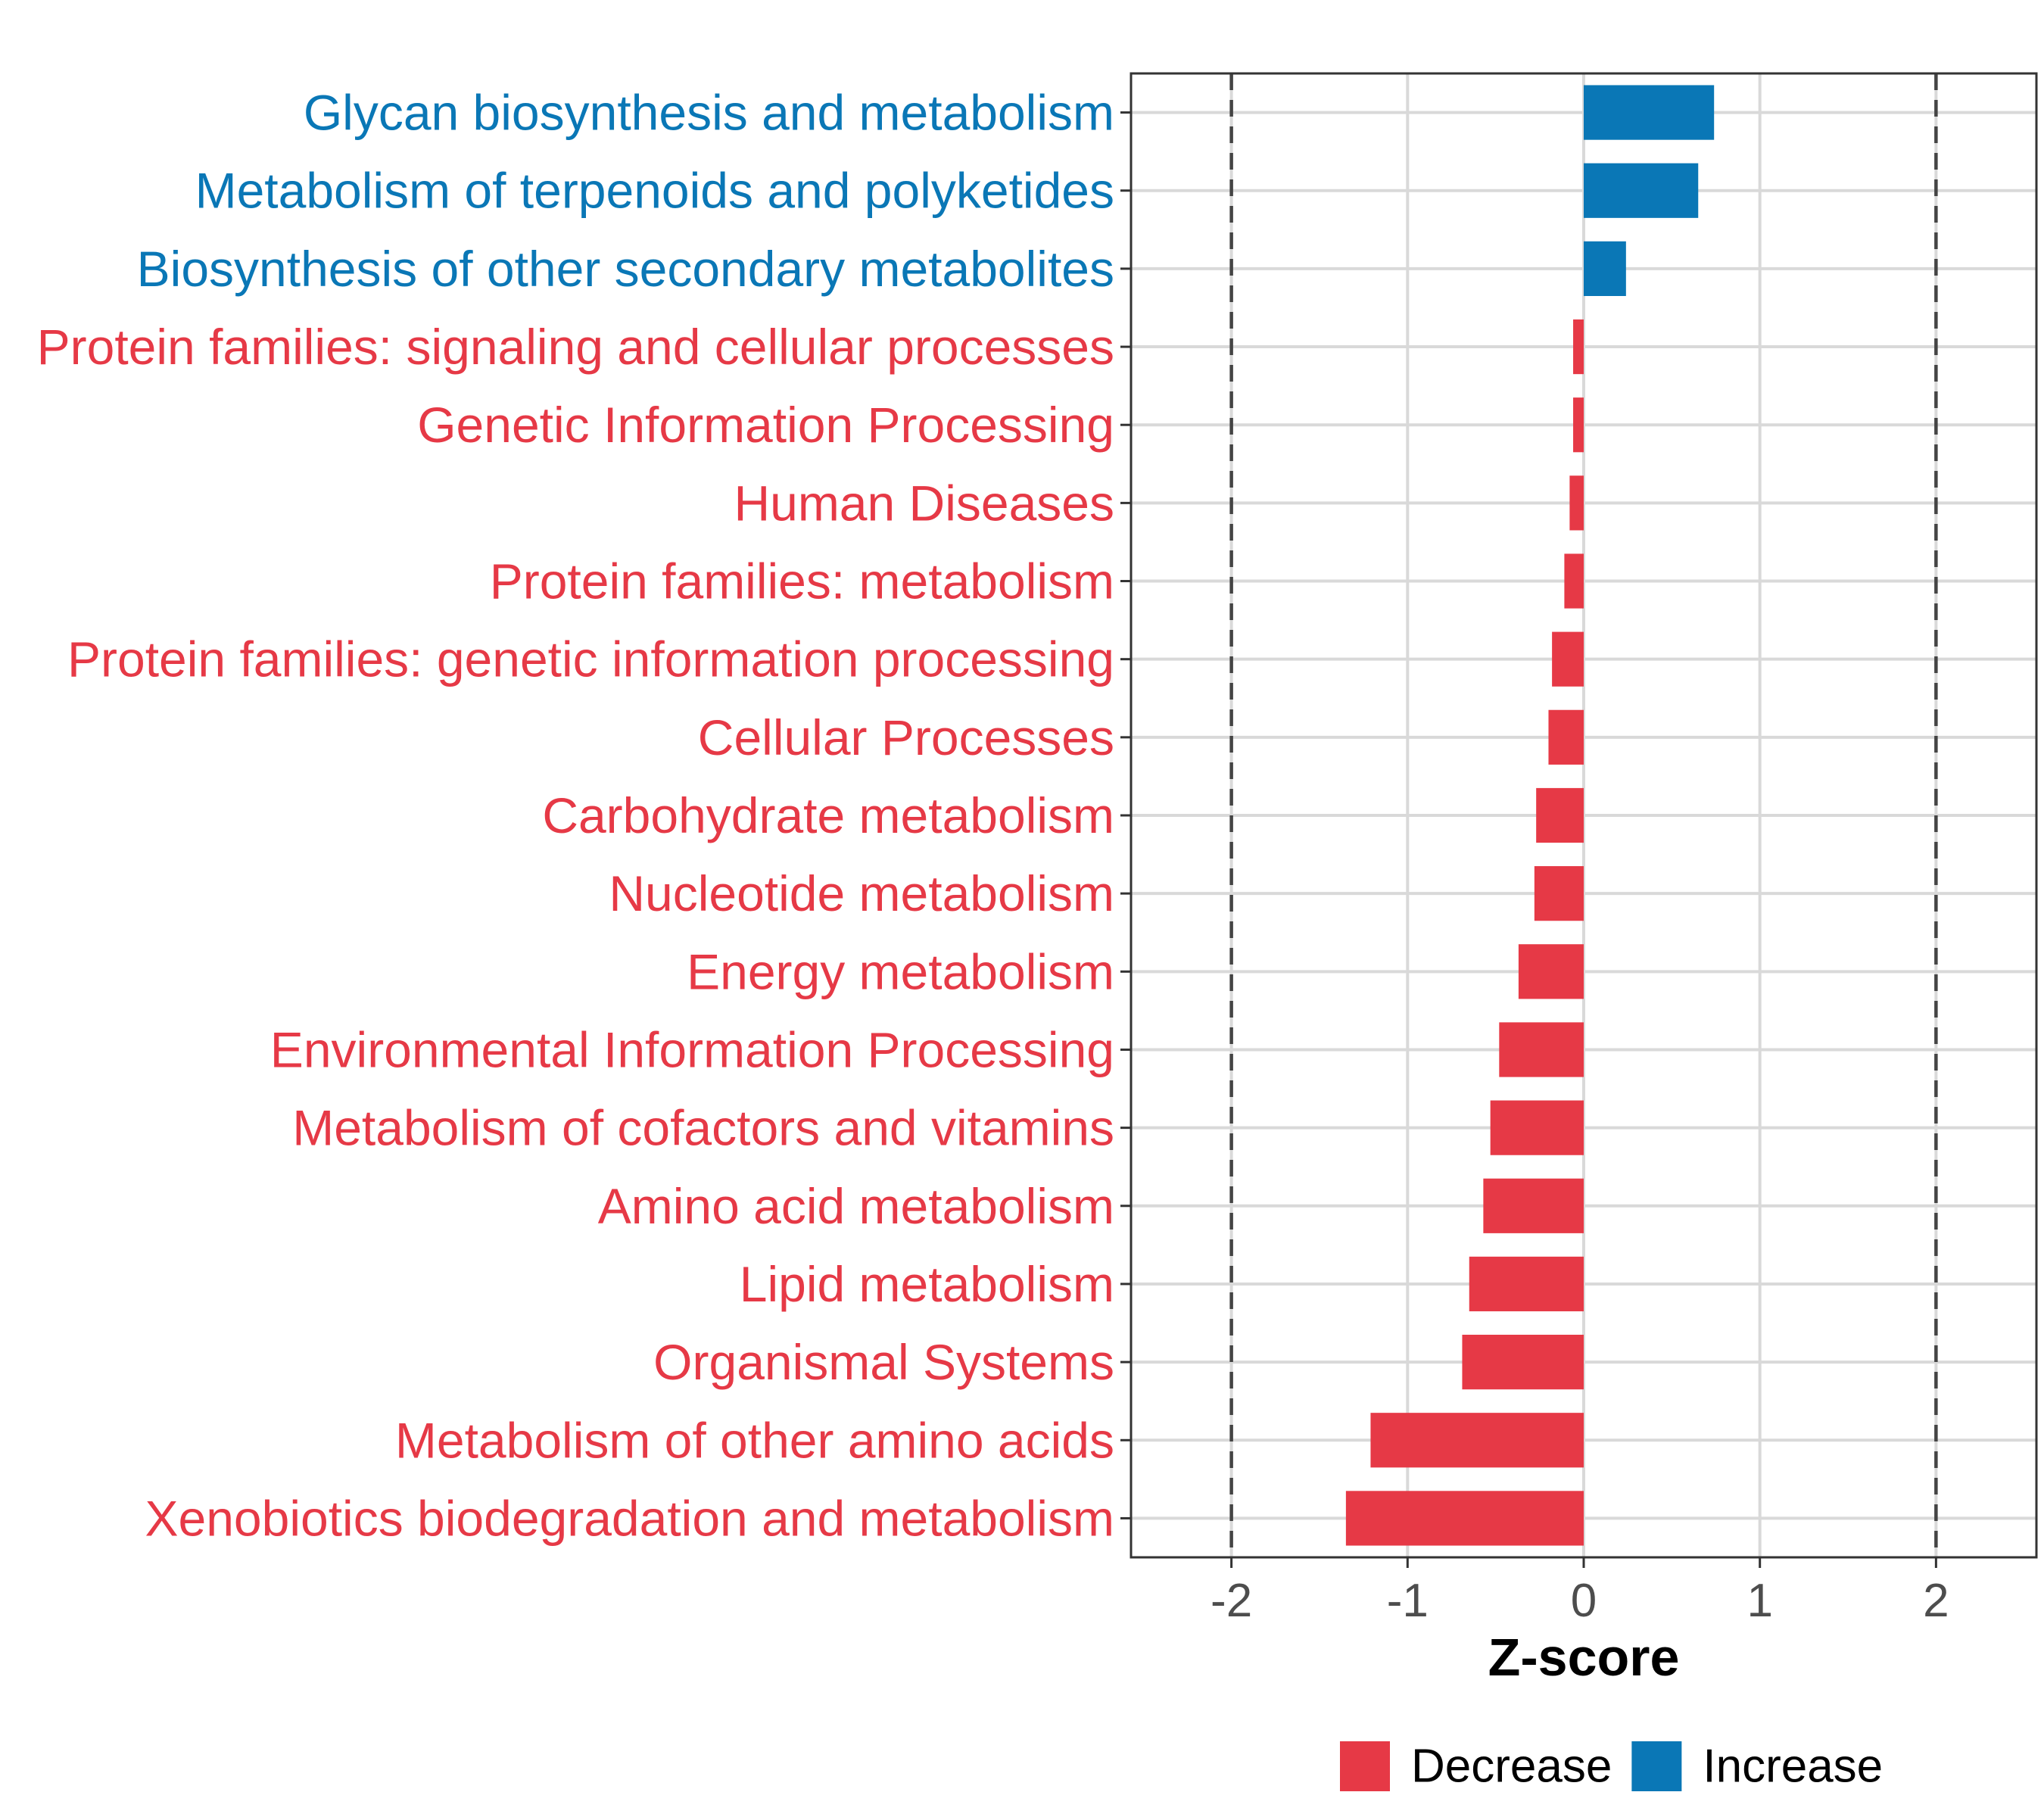 The image size is (2044, 1817). What do you see at coordinates (1125, 815) in the screenshot?
I see `y-axis-ticks` at bounding box center [1125, 815].